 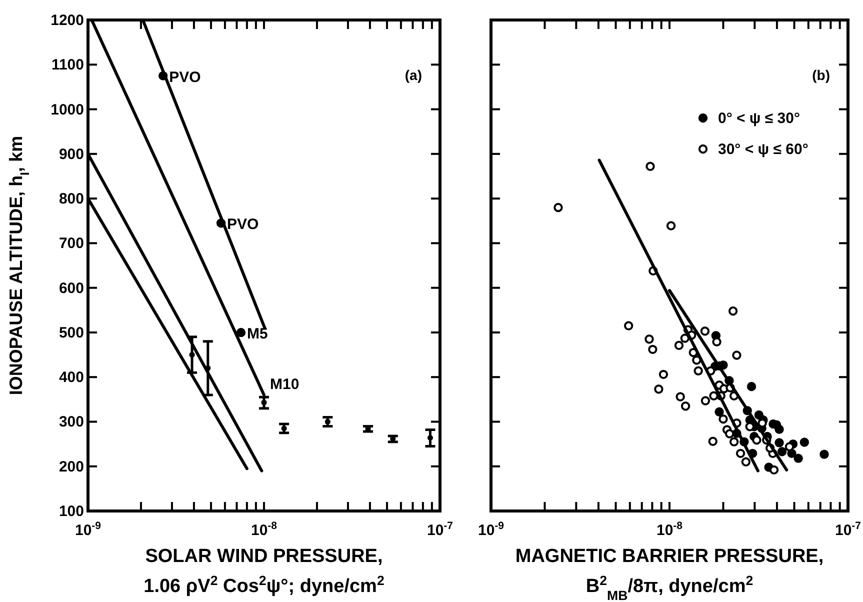 What do you see at coordinates (71, 288) in the screenshot?
I see `y-tick-label: 600` at bounding box center [71, 288].